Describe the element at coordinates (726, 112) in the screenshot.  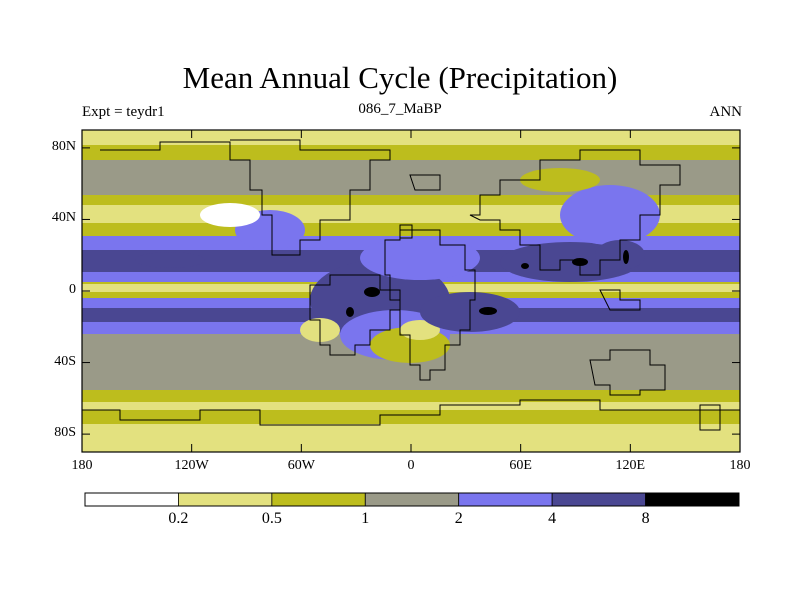
I see `season-label: ANN` at that location.